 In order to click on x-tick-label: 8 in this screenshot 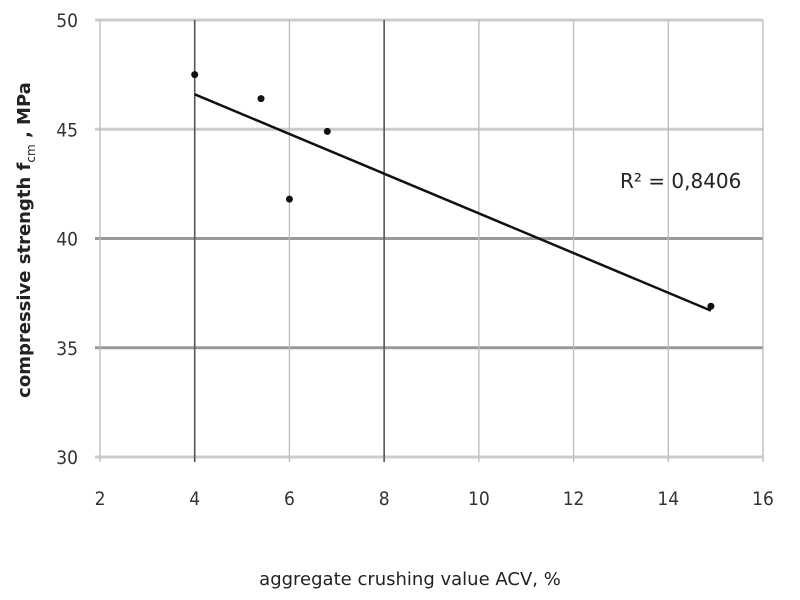, I will do `click(384, 499)`.